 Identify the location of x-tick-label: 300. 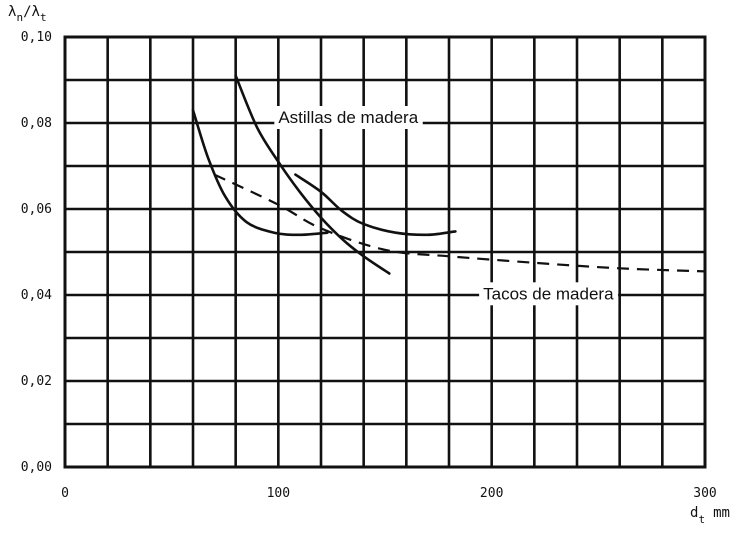
(704, 493).